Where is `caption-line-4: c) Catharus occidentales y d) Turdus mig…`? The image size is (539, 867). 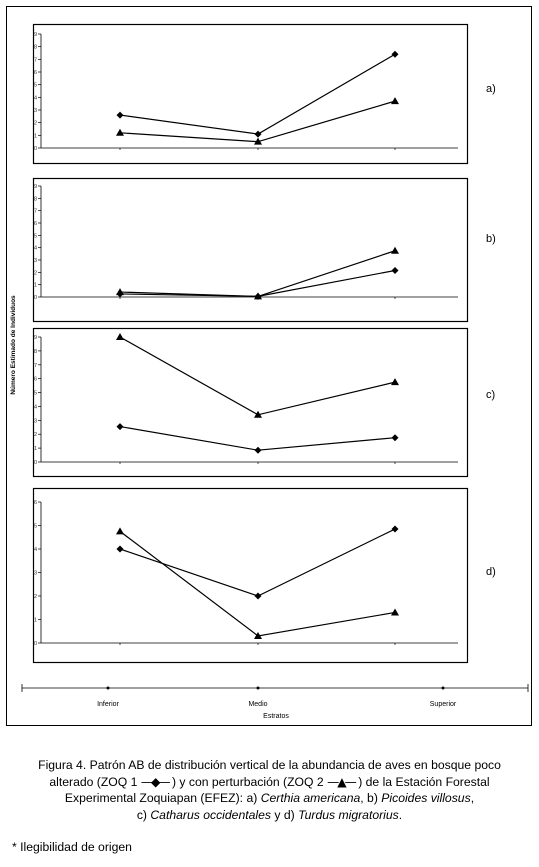
caption-line-4: c) Catharus occidentales y d) Turdus mig… is located at coordinates (269, 814).